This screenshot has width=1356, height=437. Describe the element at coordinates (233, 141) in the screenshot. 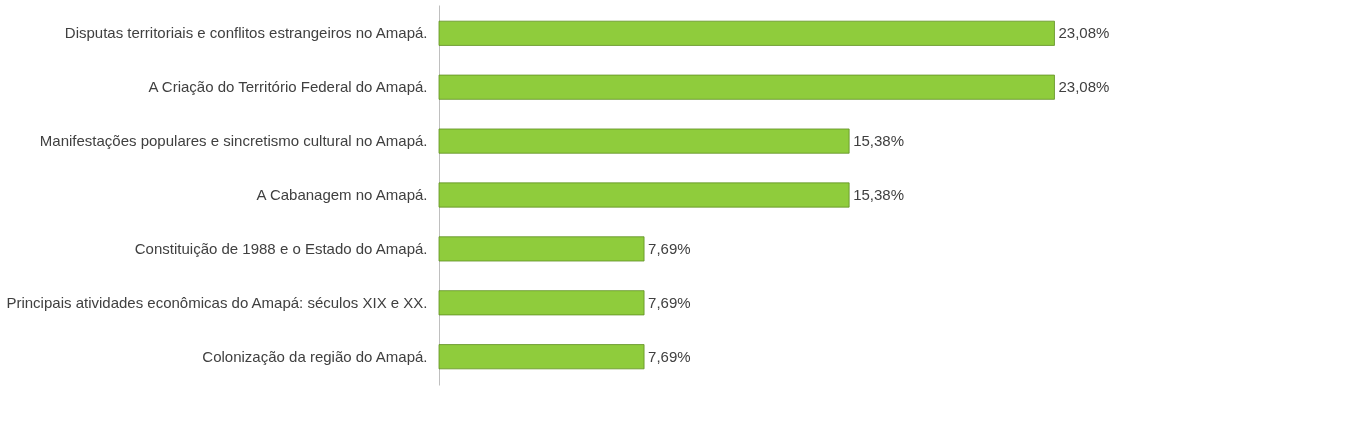

I see `y-tick-label: Manifestações populares e sincretismo cultural no Amapá.` at that location.